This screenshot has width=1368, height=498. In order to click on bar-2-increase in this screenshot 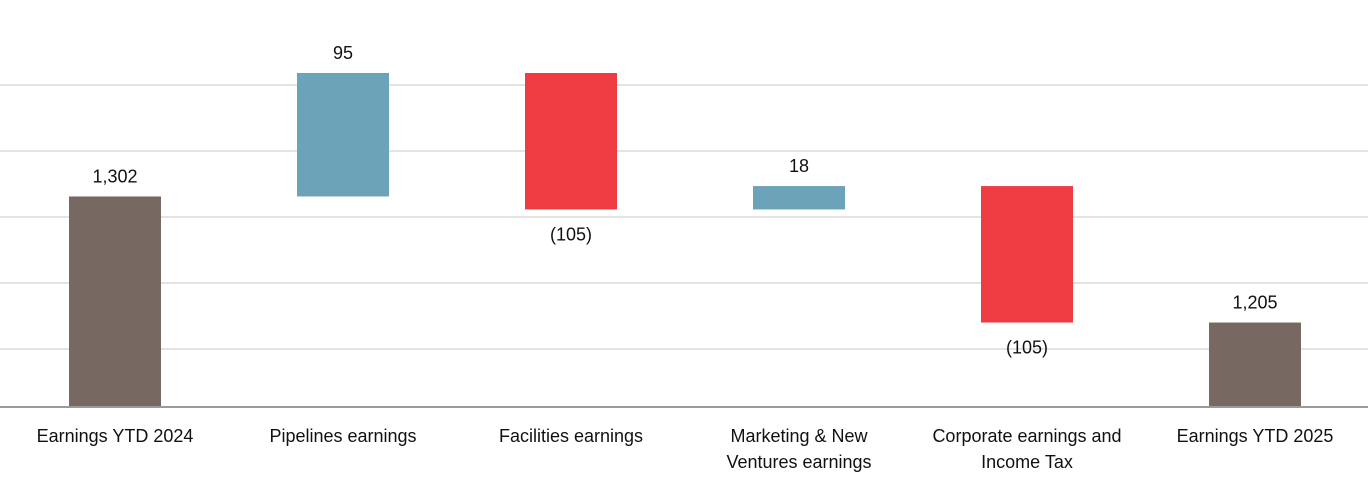, I will do `click(343, 134)`.